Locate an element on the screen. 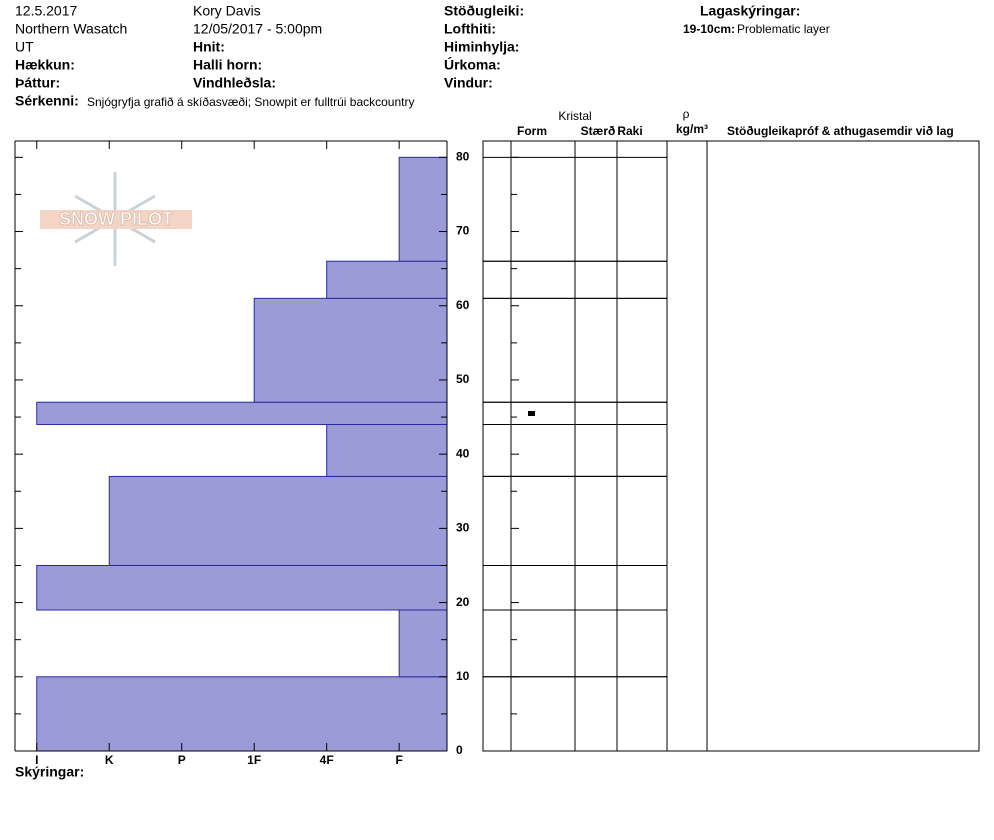 The height and width of the screenshot is (840, 994). y-tick-label: 30 is located at coordinates (463, 528).